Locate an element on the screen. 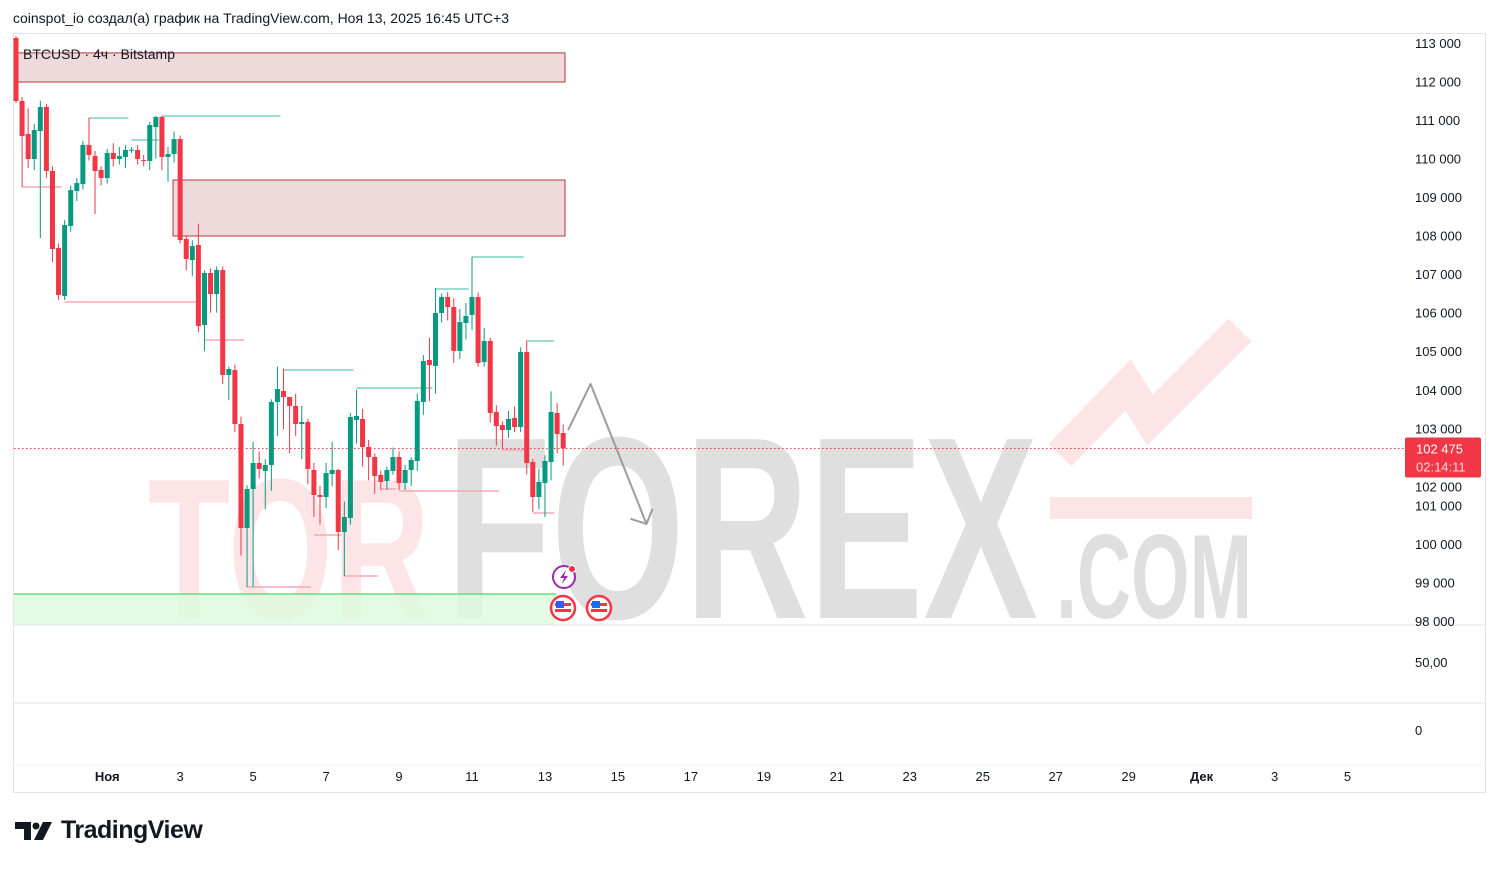 The height and width of the screenshot is (869, 1499). support-zone is located at coordinates (285, 609).